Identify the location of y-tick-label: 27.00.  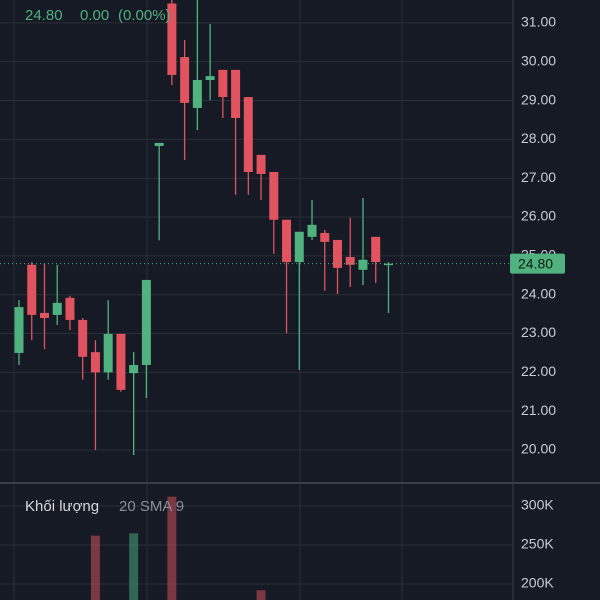
(538, 177).